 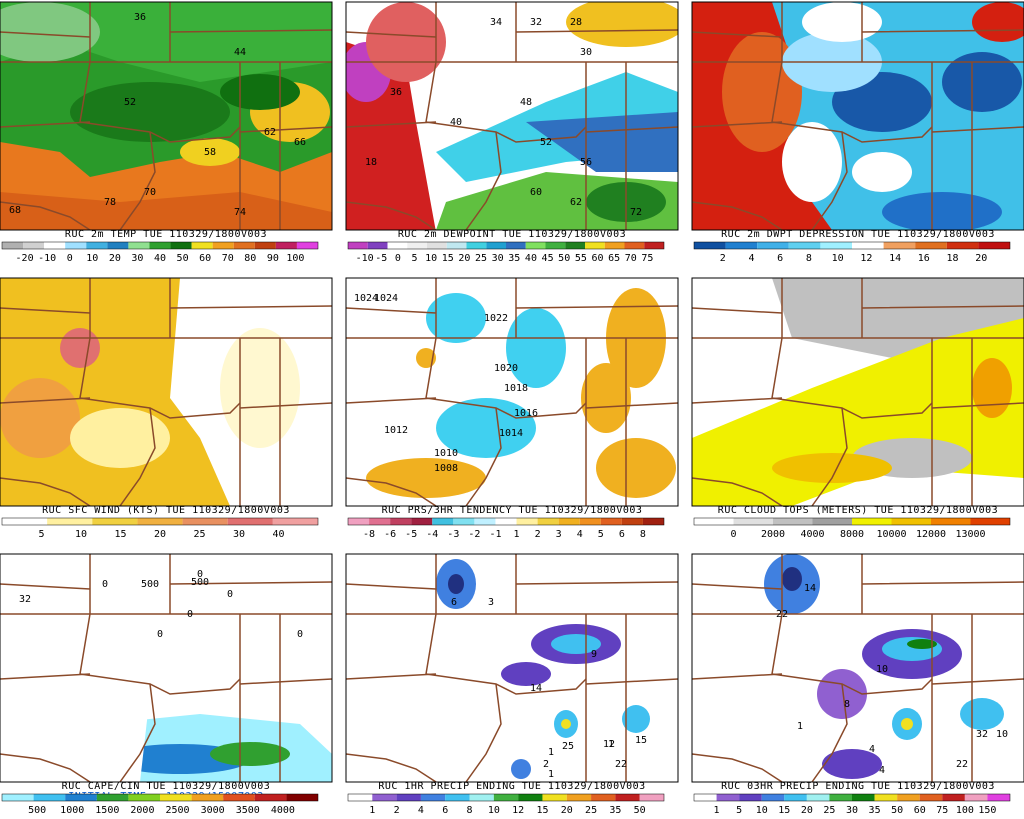 I want to click on map-label: 32, so click(x=536, y=22).